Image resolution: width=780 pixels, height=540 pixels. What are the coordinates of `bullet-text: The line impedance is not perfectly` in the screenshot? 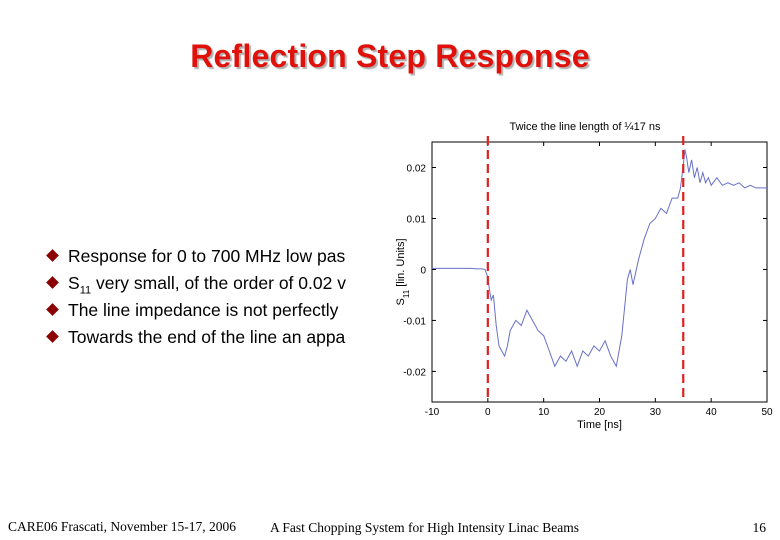 It's located at (203, 312).